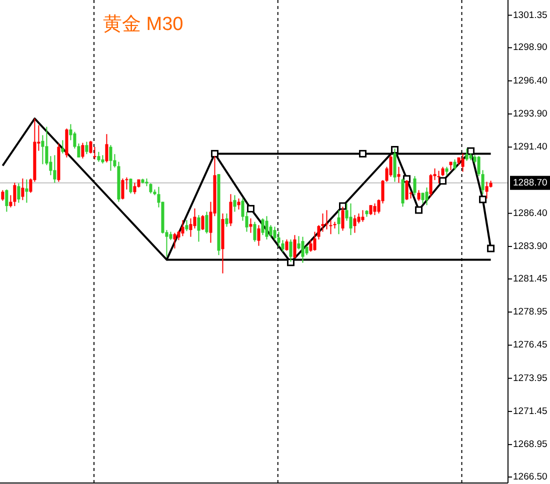  What do you see at coordinates (530, 312) in the screenshot?
I see `y-tick-label: 1278.95` at bounding box center [530, 312].